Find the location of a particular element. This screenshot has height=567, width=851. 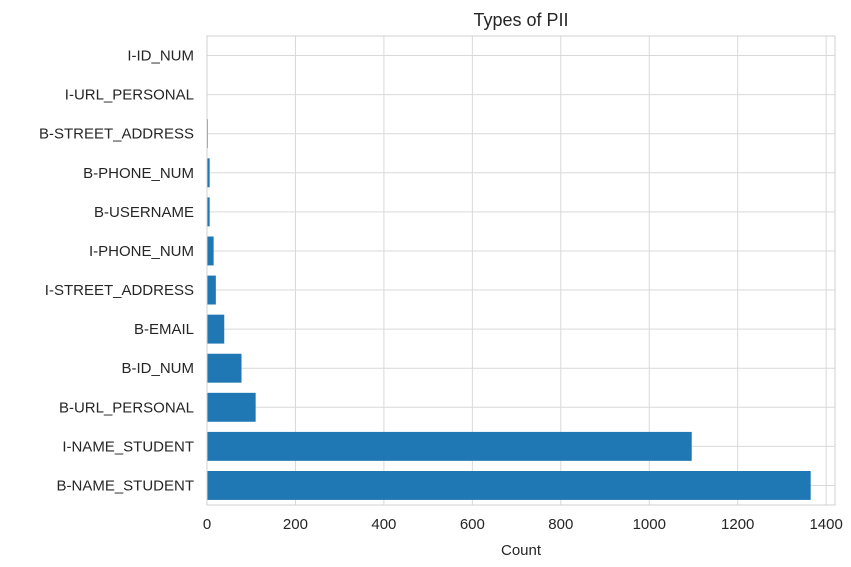

y-tick-label: B-NAME_STUDENT is located at coordinates (125, 485).